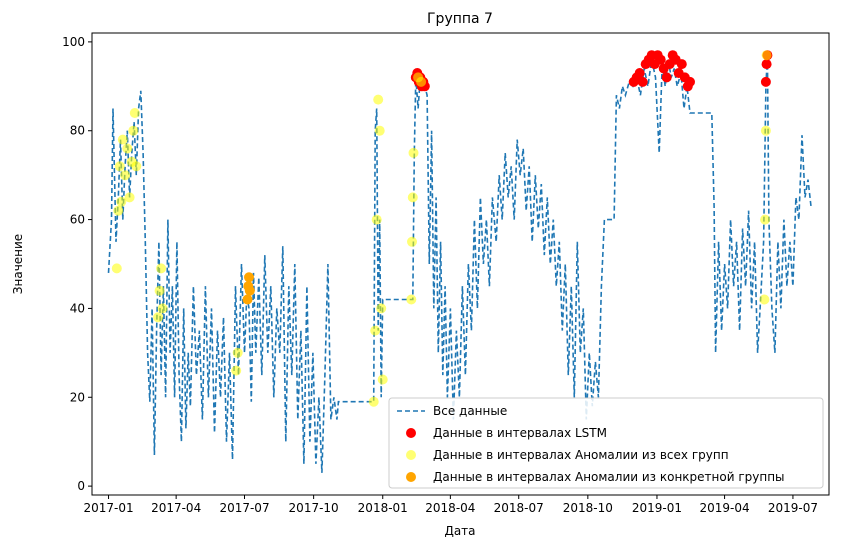  What do you see at coordinates (383, 508) in the screenshot?
I see `x-tick-label: 2018-01` at bounding box center [383, 508].